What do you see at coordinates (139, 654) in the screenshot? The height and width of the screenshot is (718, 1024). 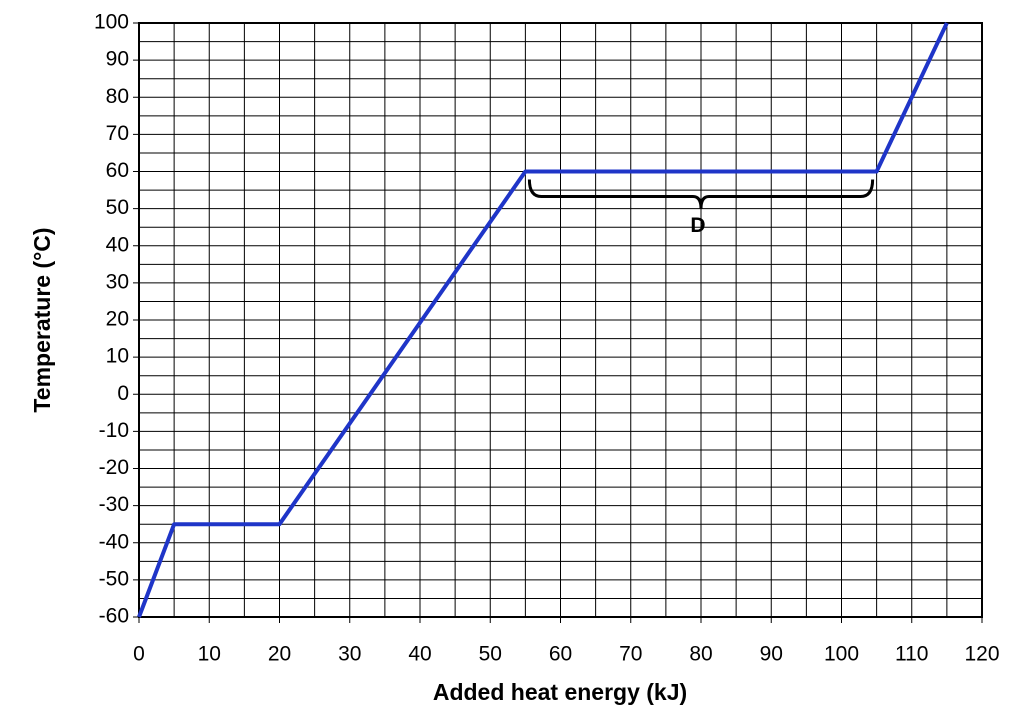 I see `x-tick-label: 0` at bounding box center [139, 654].